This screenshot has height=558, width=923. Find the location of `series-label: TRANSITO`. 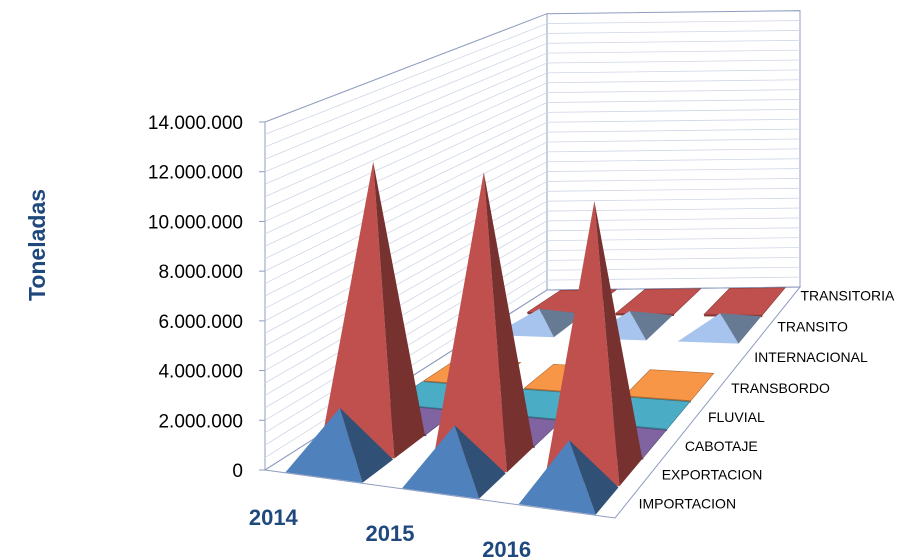

series-label: TRANSITO is located at coordinates (812, 326).